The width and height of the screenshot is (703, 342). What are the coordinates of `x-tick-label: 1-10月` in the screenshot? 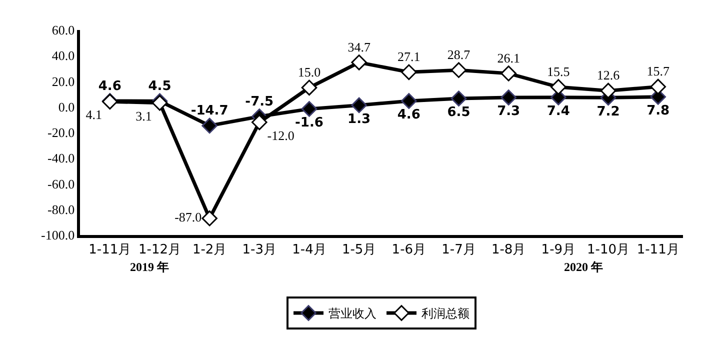 It's located at (608, 250).